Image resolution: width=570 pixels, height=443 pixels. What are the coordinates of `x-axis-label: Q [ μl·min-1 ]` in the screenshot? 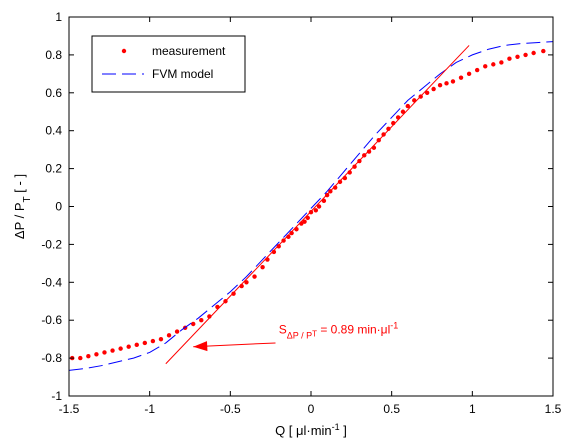 It's located at (311, 430).